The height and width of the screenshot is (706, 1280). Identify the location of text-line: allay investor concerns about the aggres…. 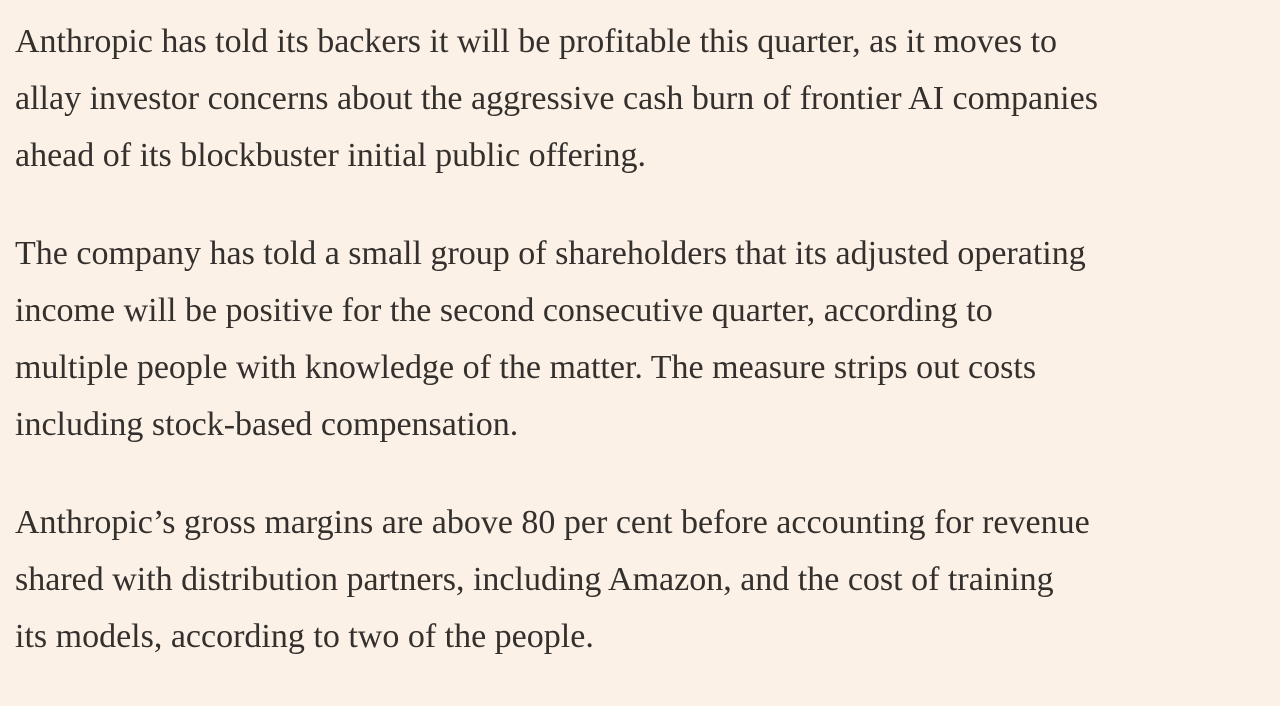
(556, 98).